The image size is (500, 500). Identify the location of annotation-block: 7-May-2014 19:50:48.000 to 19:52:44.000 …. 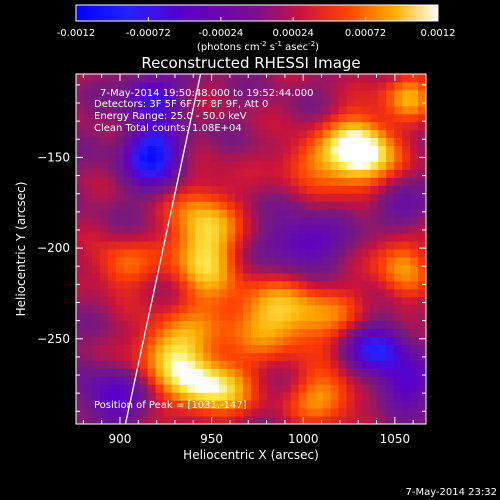
(203, 111).